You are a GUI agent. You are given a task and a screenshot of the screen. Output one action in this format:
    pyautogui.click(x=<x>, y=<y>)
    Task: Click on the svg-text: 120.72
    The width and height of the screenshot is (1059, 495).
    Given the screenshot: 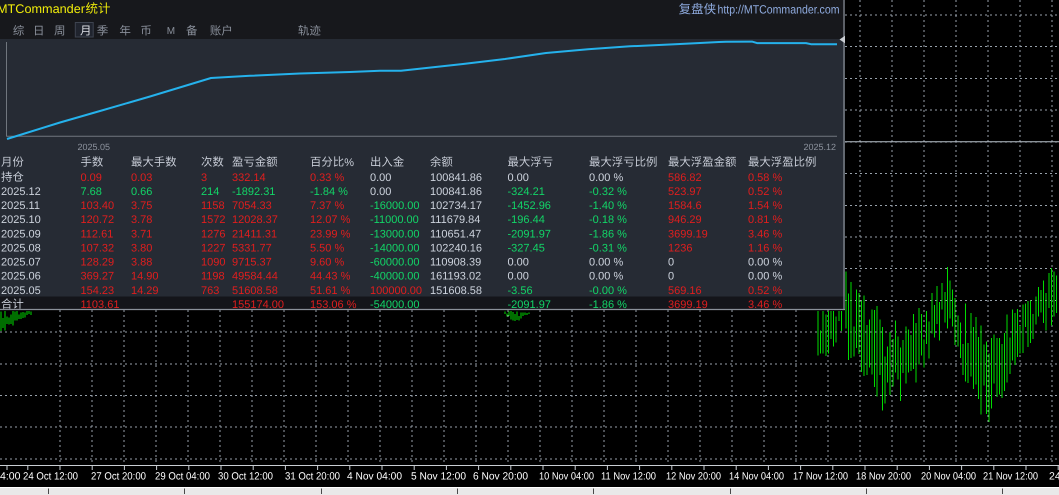 What is the action you would take?
    pyautogui.click(x=98, y=220)
    